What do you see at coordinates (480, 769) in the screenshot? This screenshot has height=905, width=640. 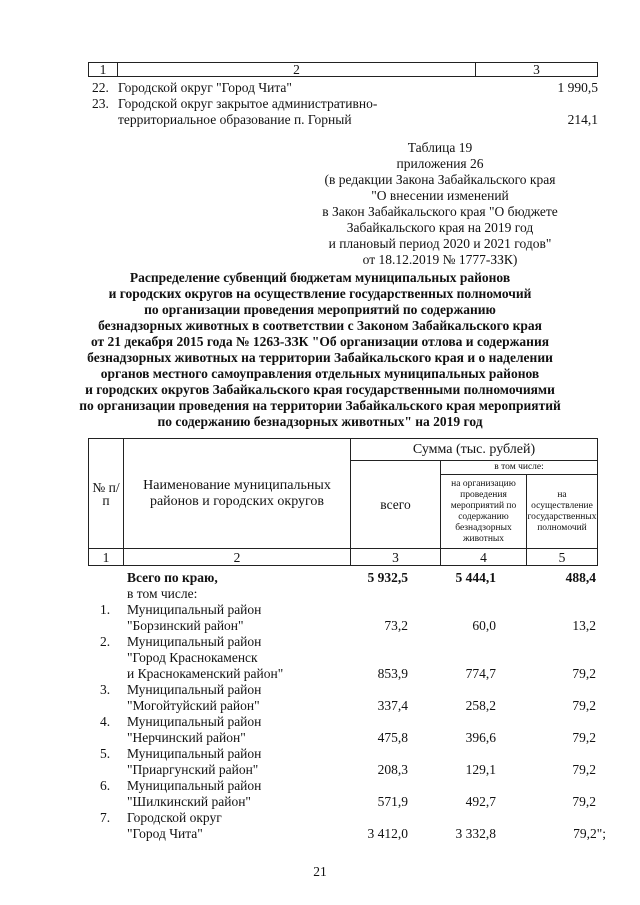 I see `row-col4: 129,1` at bounding box center [480, 769].